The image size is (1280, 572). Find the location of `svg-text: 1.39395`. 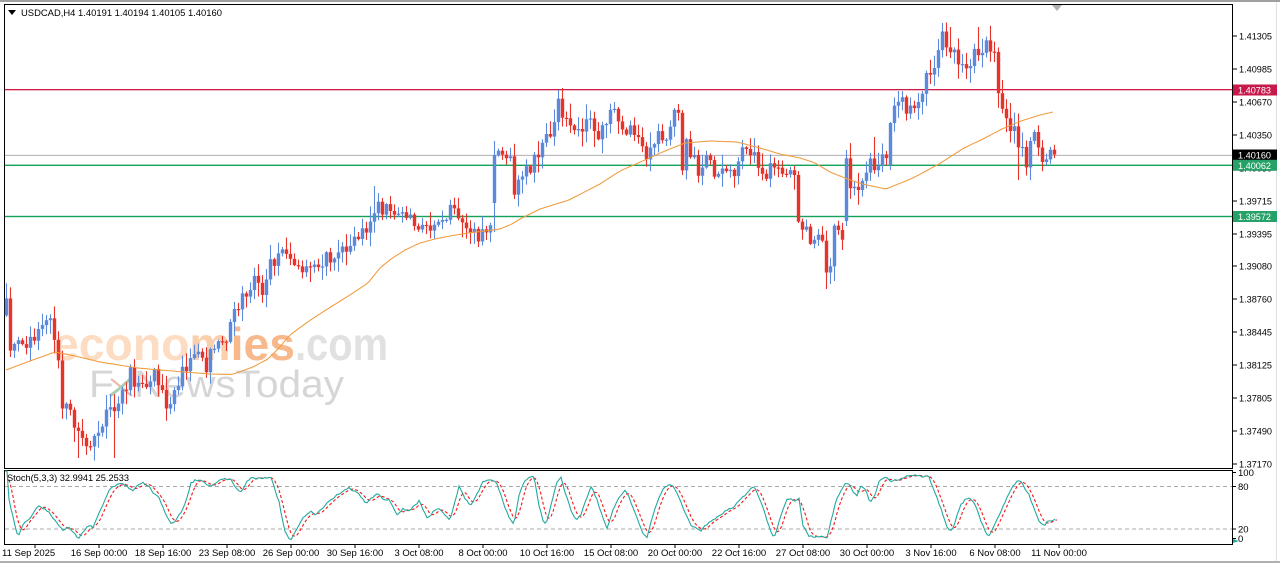

svg-text: 1.39395 is located at coordinates (1255, 235).